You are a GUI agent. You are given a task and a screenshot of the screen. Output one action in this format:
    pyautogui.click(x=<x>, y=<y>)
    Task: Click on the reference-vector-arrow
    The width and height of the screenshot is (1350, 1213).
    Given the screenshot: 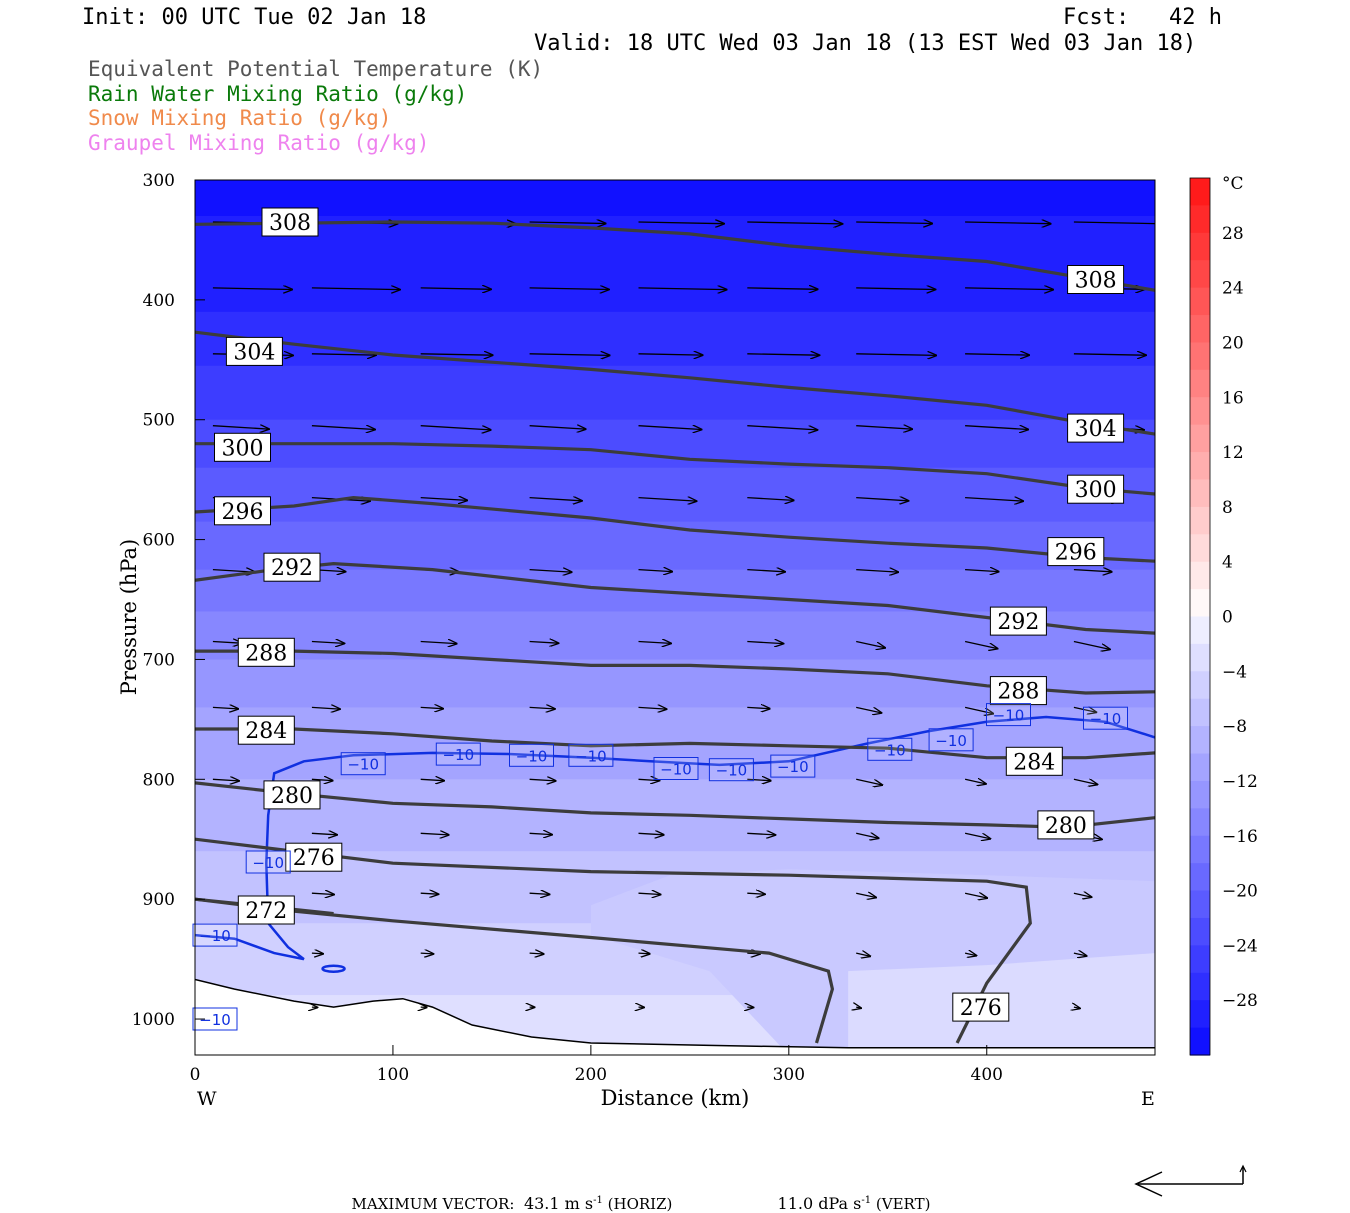 What is the action you would take?
    pyautogui.click(x=1191, y=1181)
    